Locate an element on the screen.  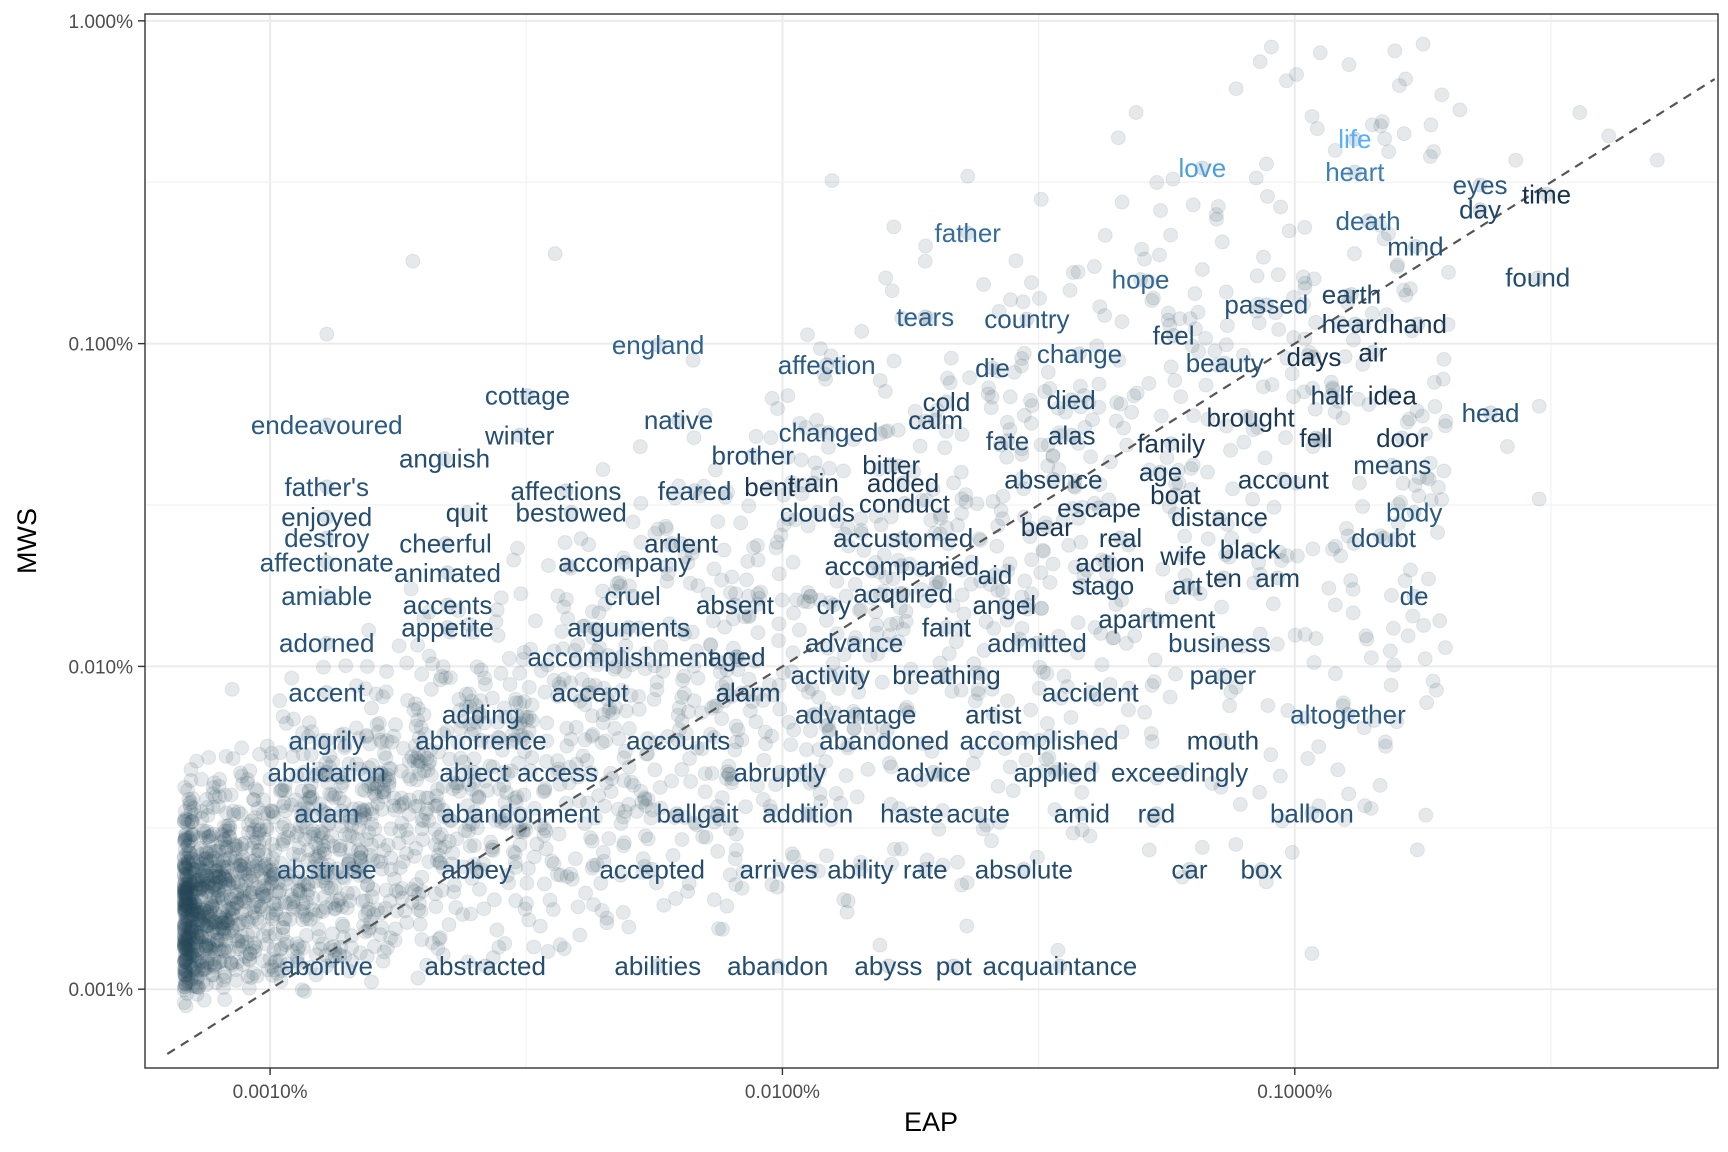
word-label: accent is located at coordinates (326, 693).